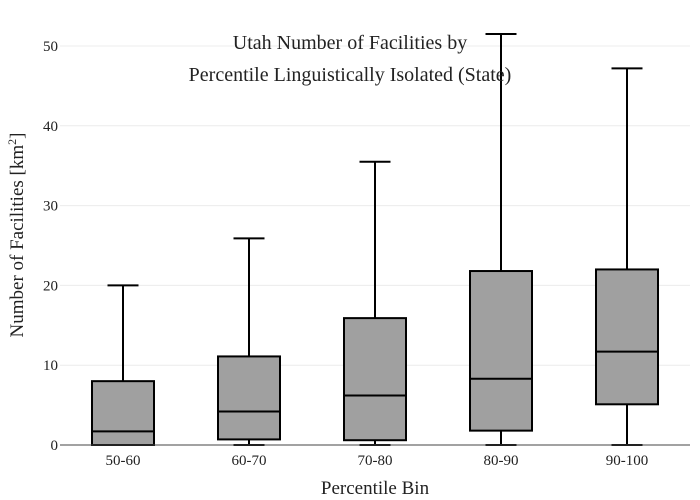 The height and width of the screenshot is (500, 700). I want to click on x-tick-label: 60-70, so click(249, 461).